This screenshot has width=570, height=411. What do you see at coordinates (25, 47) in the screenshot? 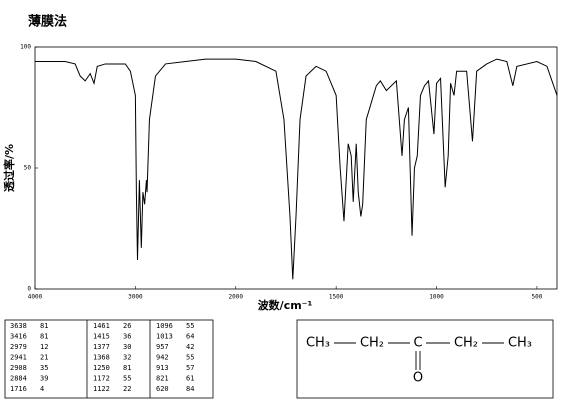
I see `y-tick-label: 100` at bounding box center [25, 47].